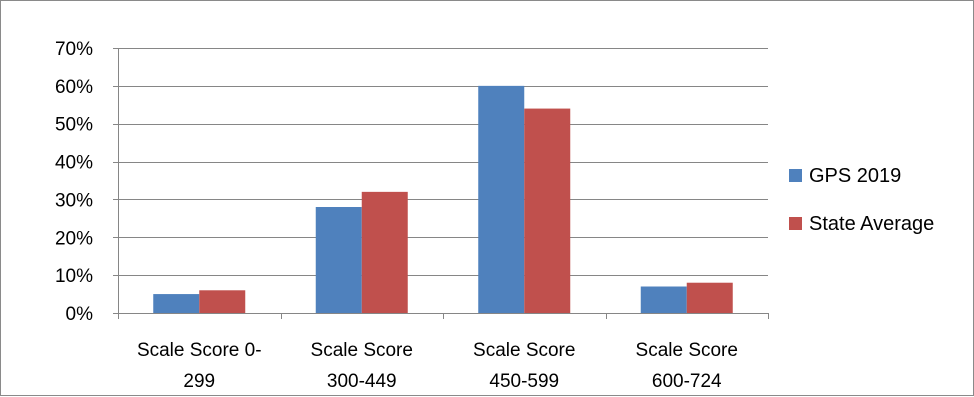  I want to click on x-tick-label: 299, so click(199, 381).